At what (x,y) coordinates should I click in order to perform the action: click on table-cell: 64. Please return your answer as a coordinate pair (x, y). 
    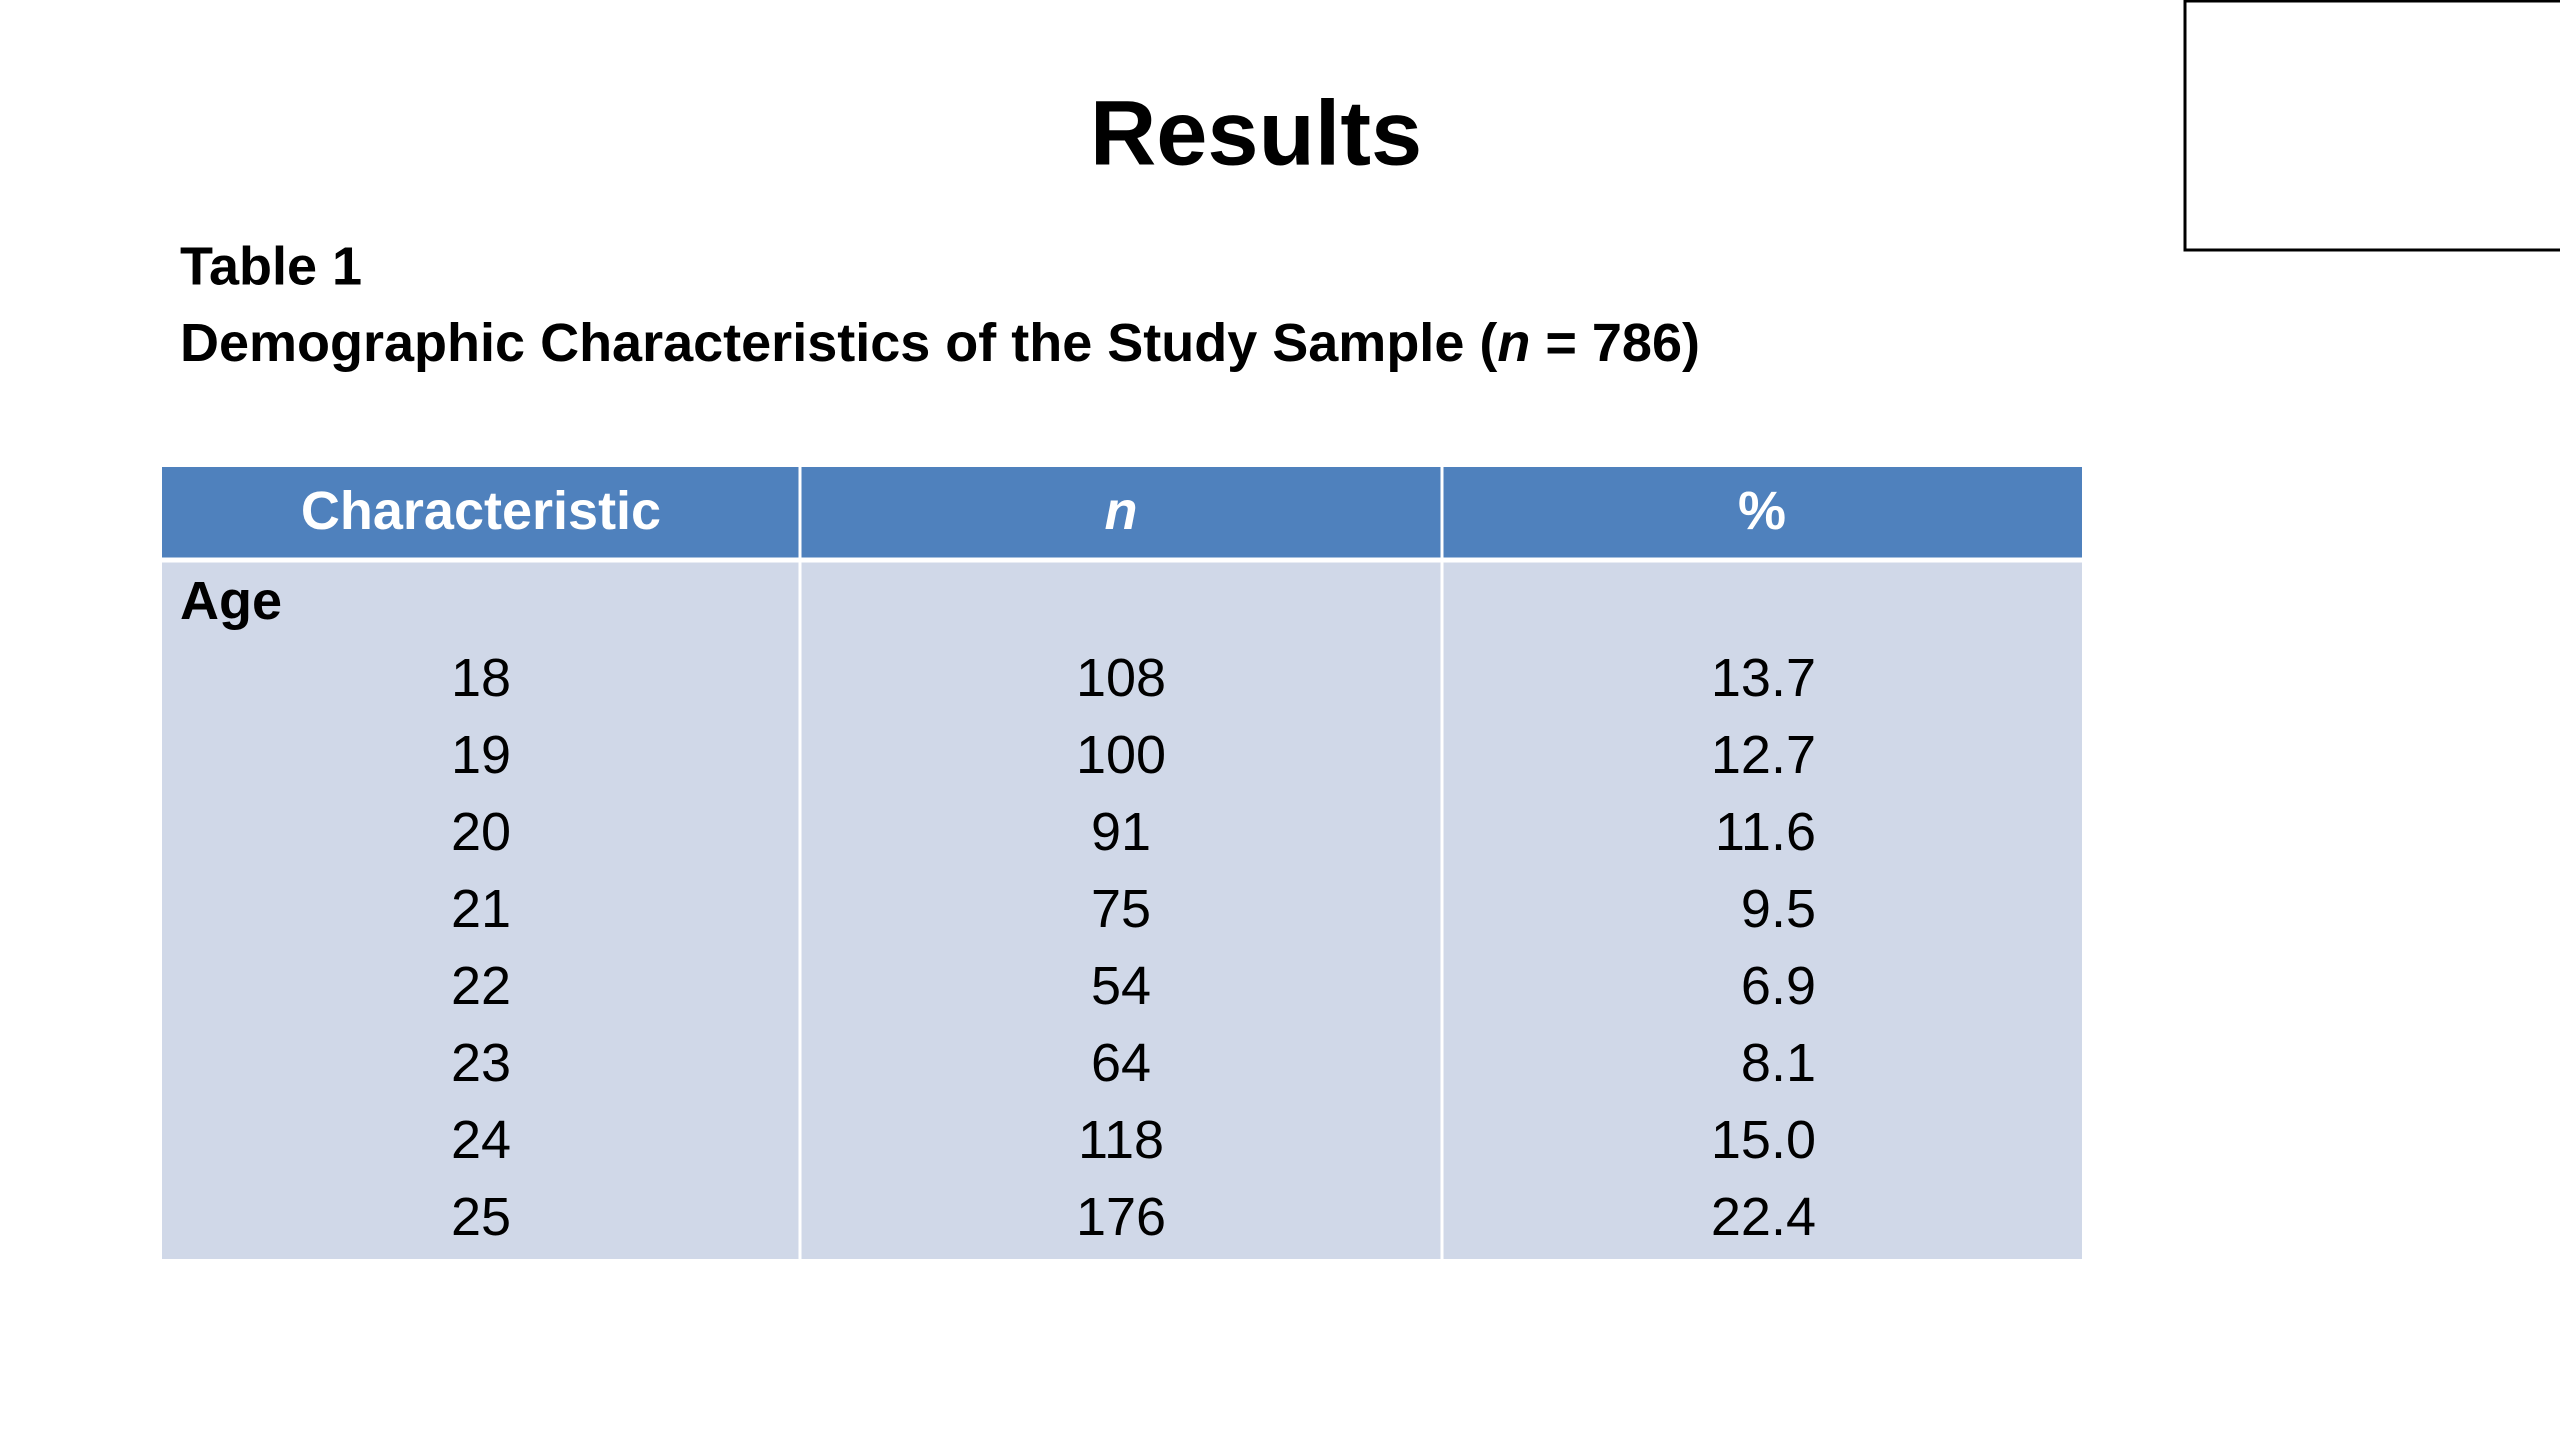
    Looking at the image, I should click on (1121, 1063).